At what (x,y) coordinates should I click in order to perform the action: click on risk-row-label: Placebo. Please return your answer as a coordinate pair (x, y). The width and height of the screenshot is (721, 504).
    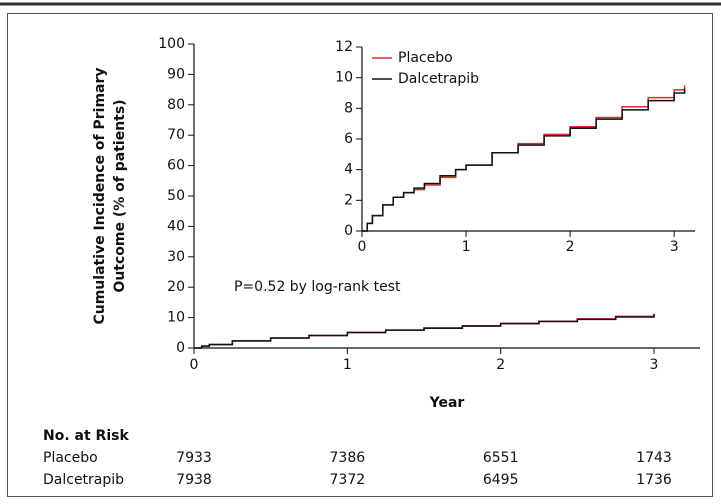
    Looking at the image, I should click on (70, 458).